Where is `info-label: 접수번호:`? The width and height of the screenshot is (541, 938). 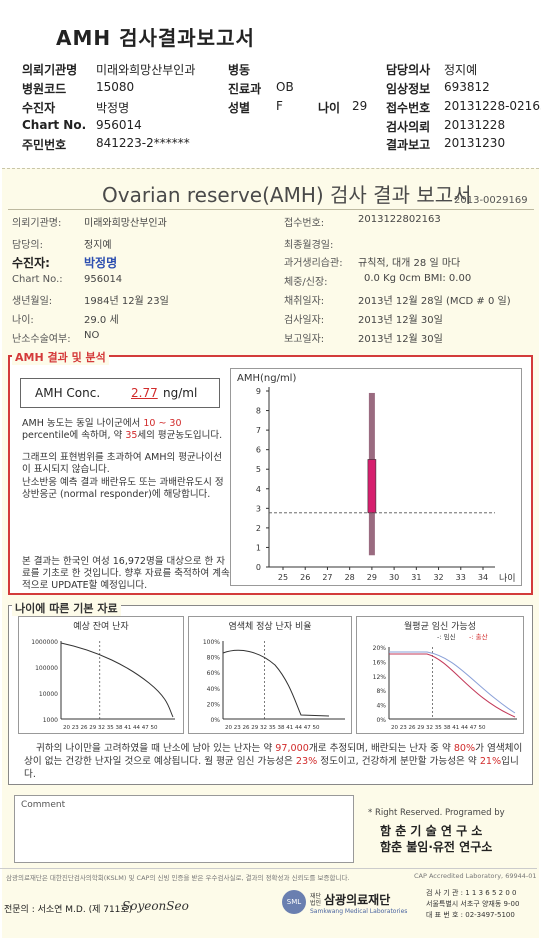 info-label: 접수번호: is located at coordinates (304, 223).